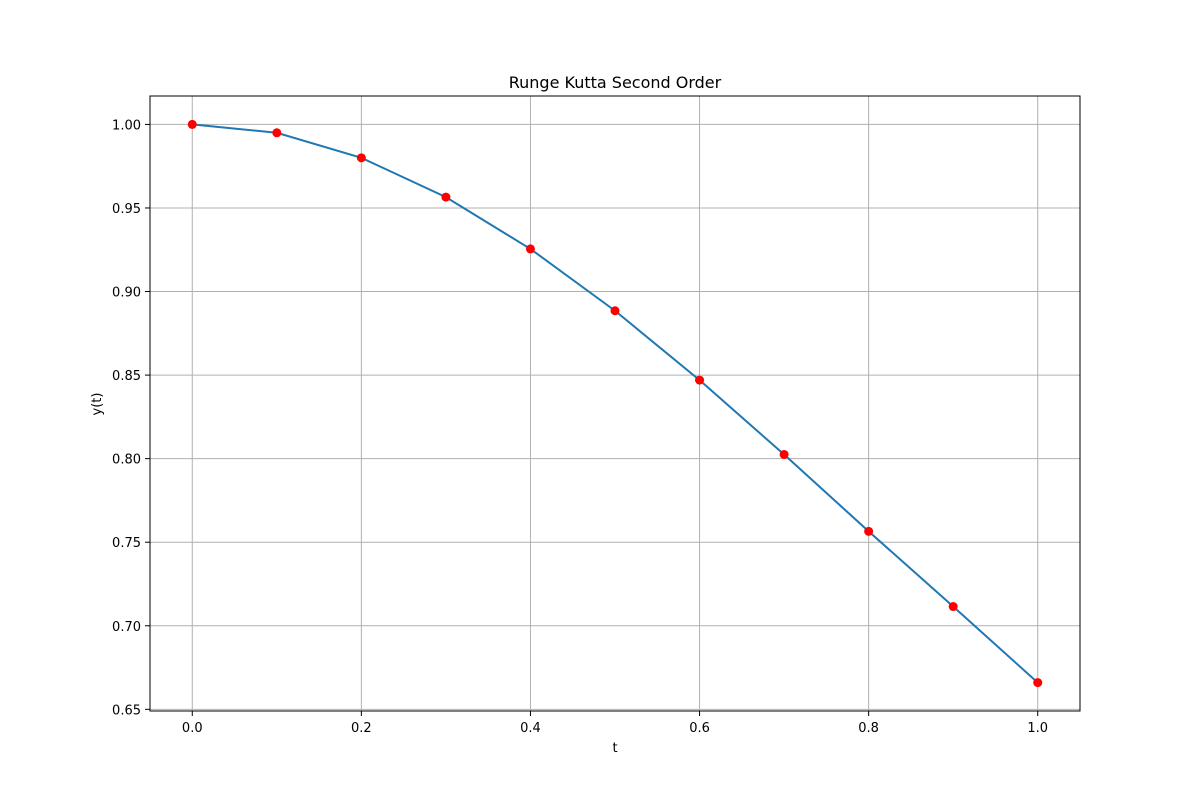 The height and width of the screenshot is (800, 1200). What do you see at coordinates (614, 748) in the screenshot?
I see `x-axis-label: t` at bounding box center [614, 748].